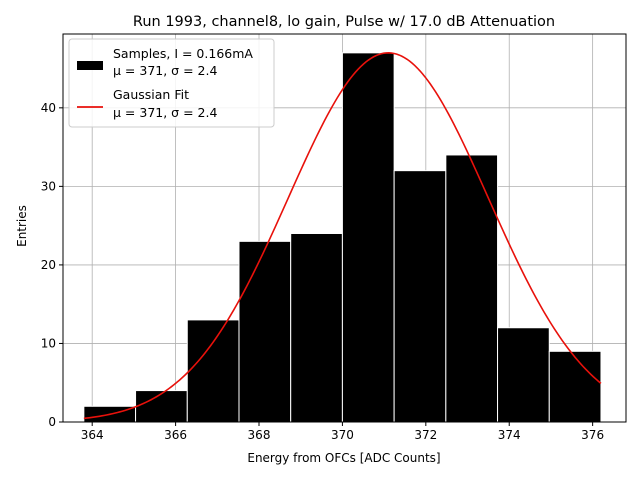  What do you see at coordinates (165, 112) in the screenshot?
I see `legend-fit-line2: μ = 371, σ = 2.4` at bounding box center [165, 112].